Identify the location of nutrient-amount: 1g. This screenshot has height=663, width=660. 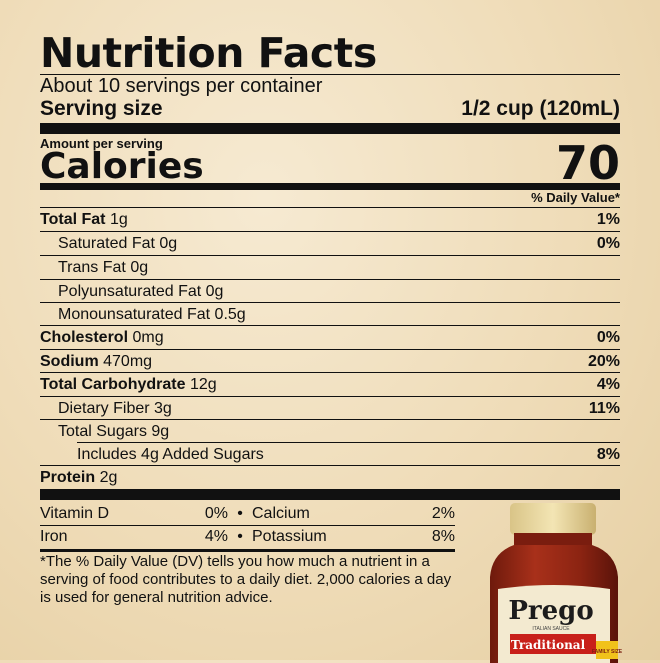
(118, 219).